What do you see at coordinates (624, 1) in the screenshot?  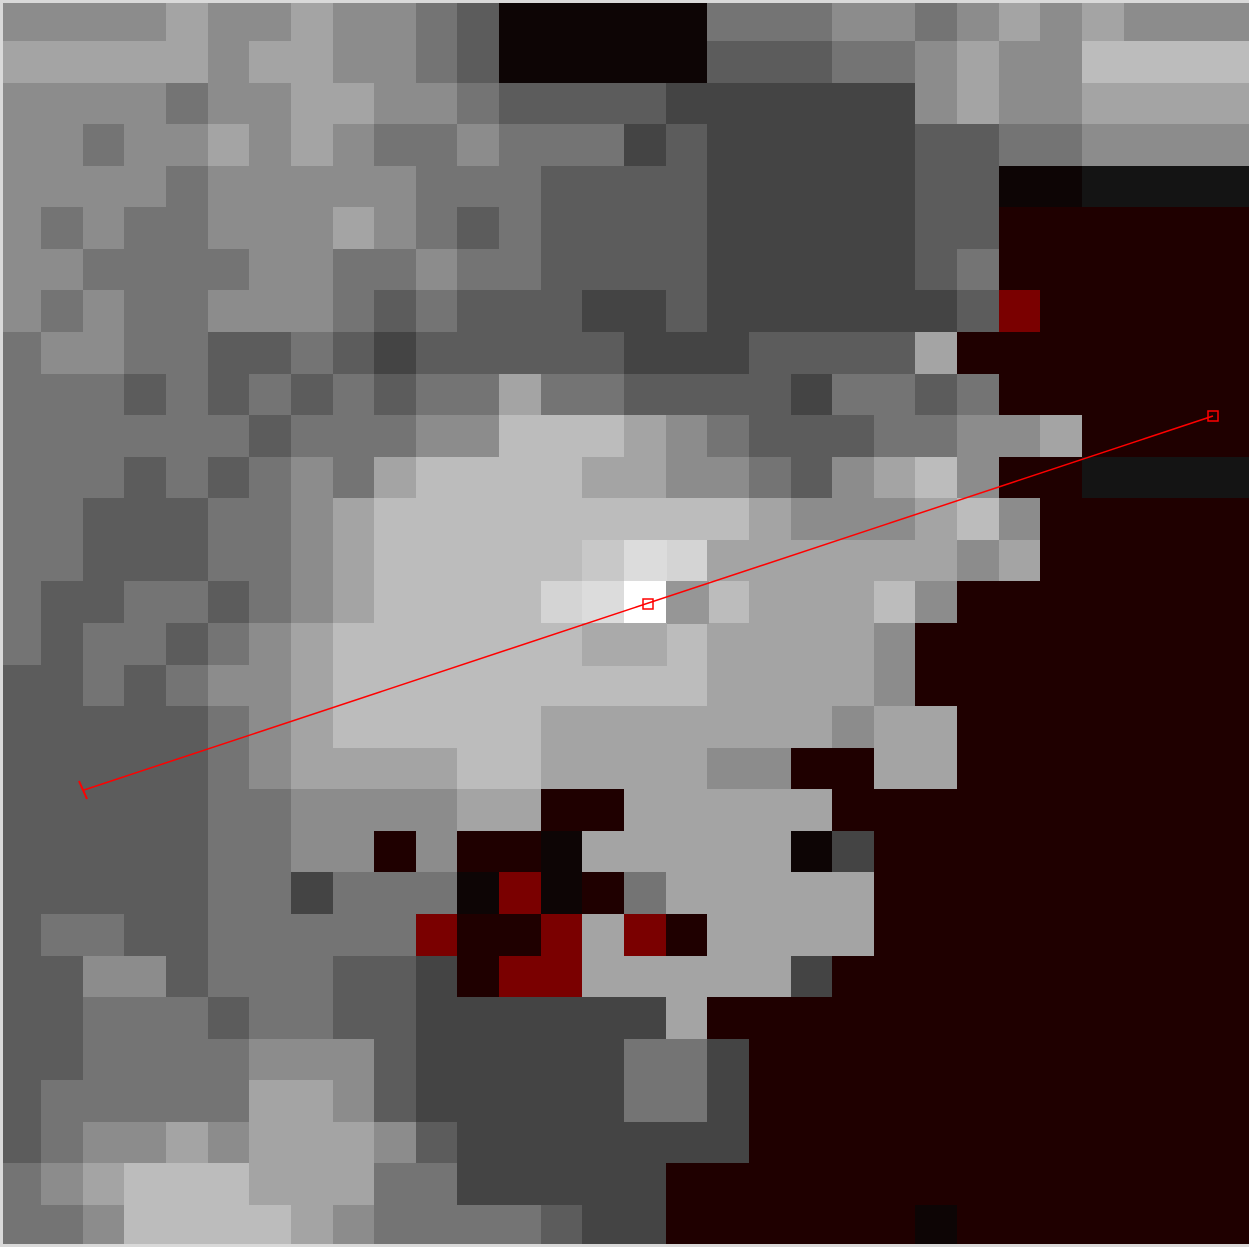 I see `frame-top-edge` at bounding box center [624, 1].